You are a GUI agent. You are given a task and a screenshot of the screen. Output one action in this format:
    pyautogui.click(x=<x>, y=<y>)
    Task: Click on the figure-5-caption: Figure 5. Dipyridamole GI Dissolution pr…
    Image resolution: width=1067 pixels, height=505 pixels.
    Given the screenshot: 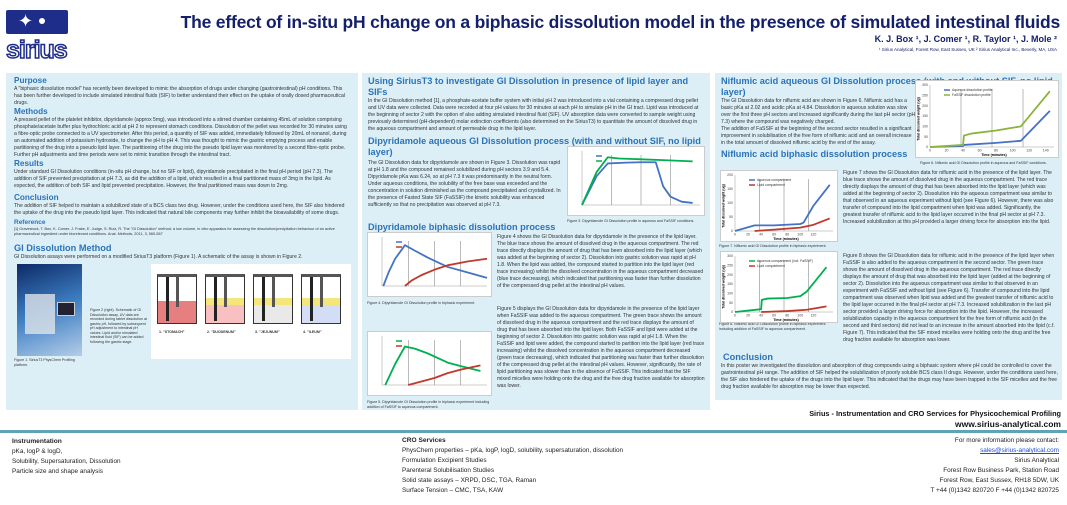 What is the action you would take?
    pyautogui.click(x=428, y=404)
    